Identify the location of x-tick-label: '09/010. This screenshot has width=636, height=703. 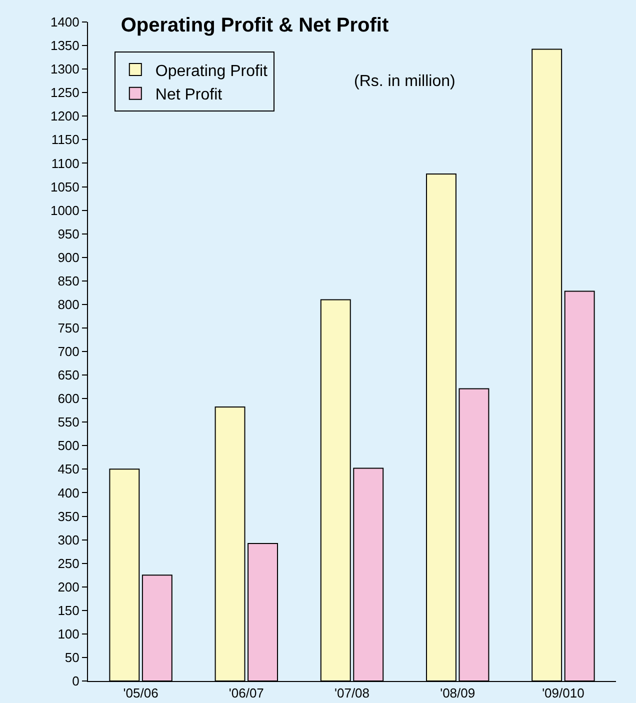
(563, 693).